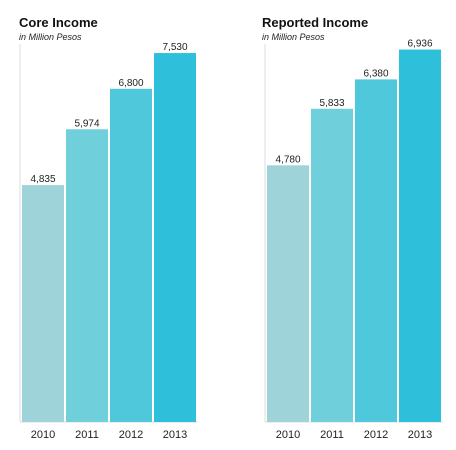  What do you see at coordinates (42, 179) in the screenshot?
I see `bar-value-label: 4,835` at bounding box center [42, 179].